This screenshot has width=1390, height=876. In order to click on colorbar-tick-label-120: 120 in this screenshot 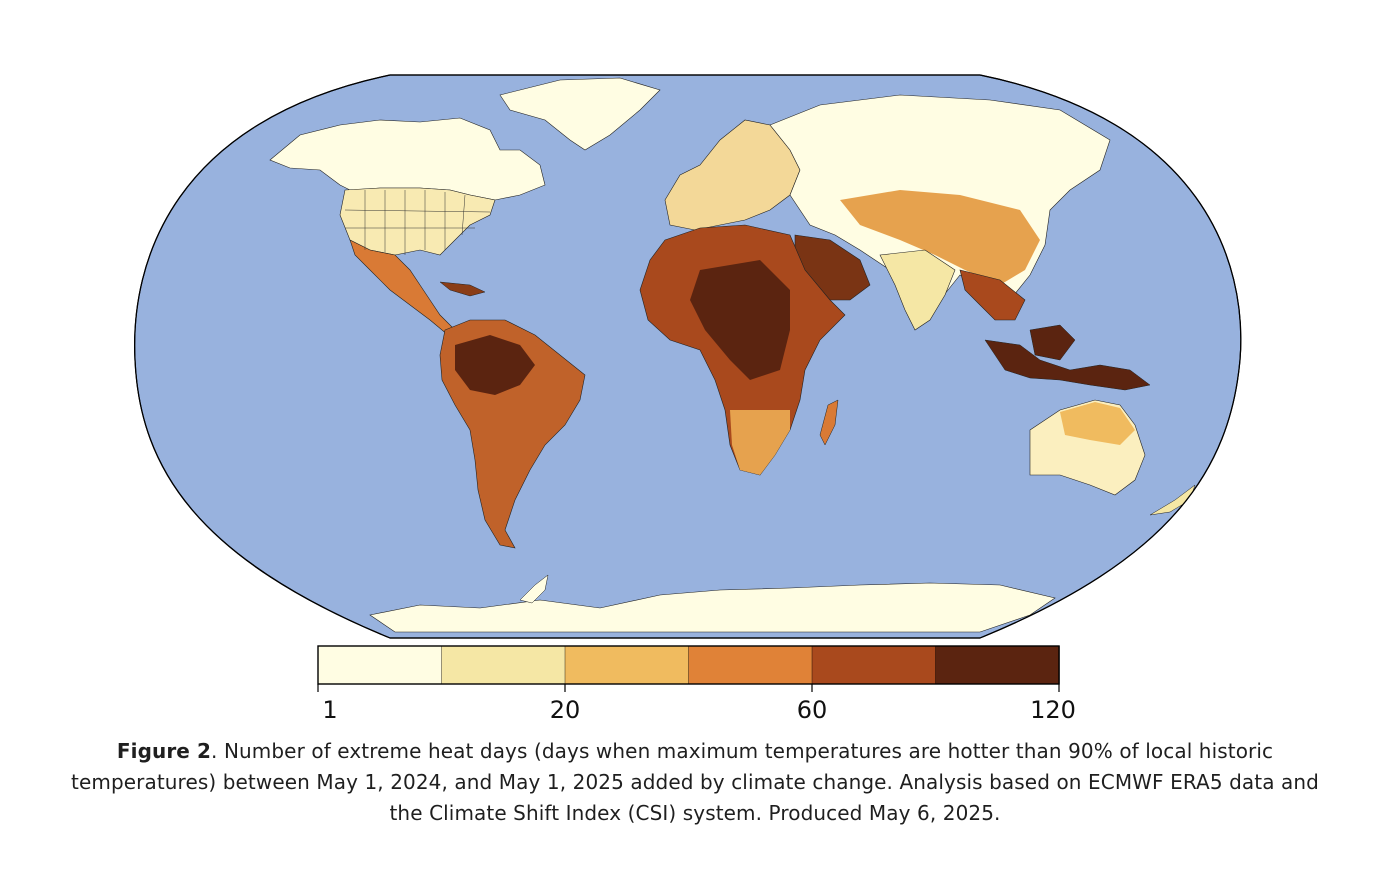, I will do `click(1053, 710)`.